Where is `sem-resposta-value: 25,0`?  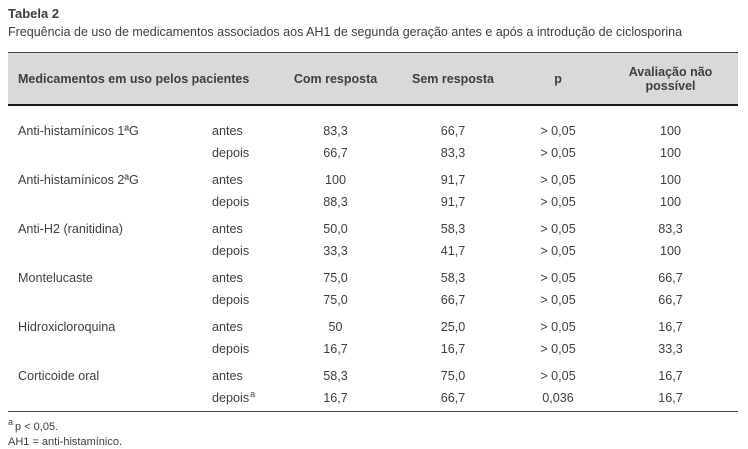 sem-resposta-value: 25,0 is located at coordinates (453, 327).